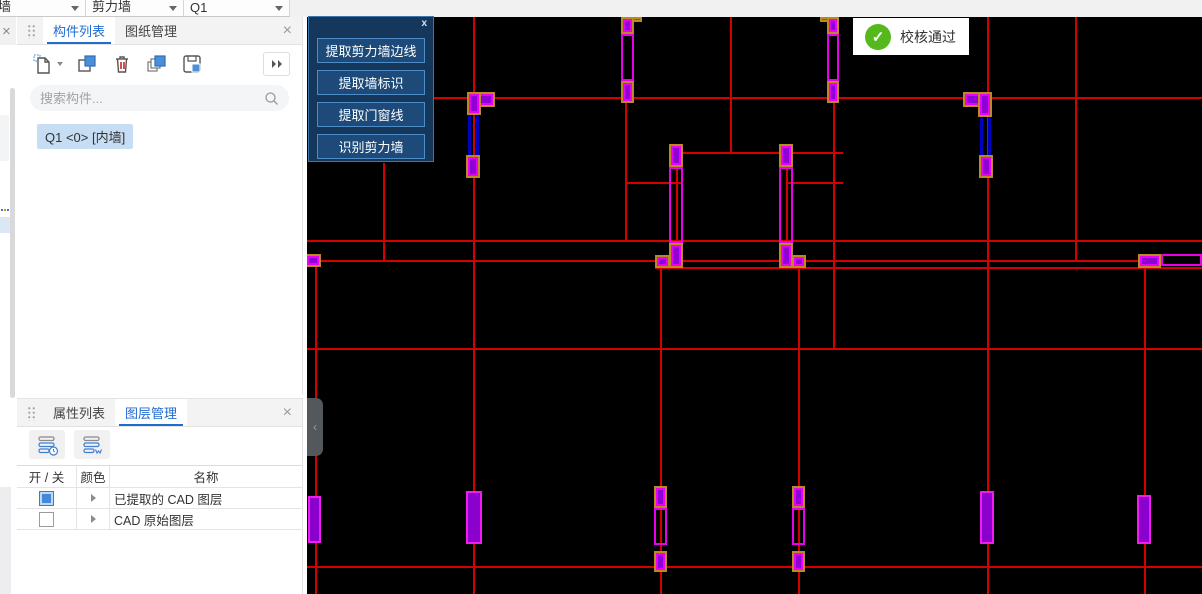  Describe the element at coordinates (12, 243) in the screenshot. I see `scrollbar` at that location.